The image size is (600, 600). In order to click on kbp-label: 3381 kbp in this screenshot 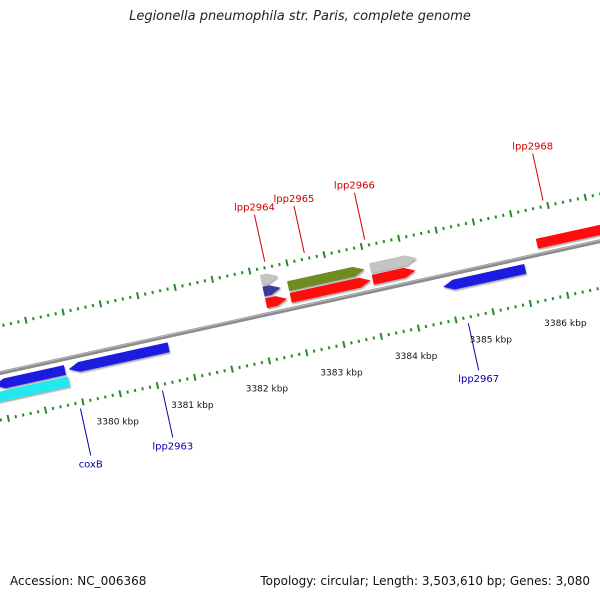, I will do `click(192, 406)`.